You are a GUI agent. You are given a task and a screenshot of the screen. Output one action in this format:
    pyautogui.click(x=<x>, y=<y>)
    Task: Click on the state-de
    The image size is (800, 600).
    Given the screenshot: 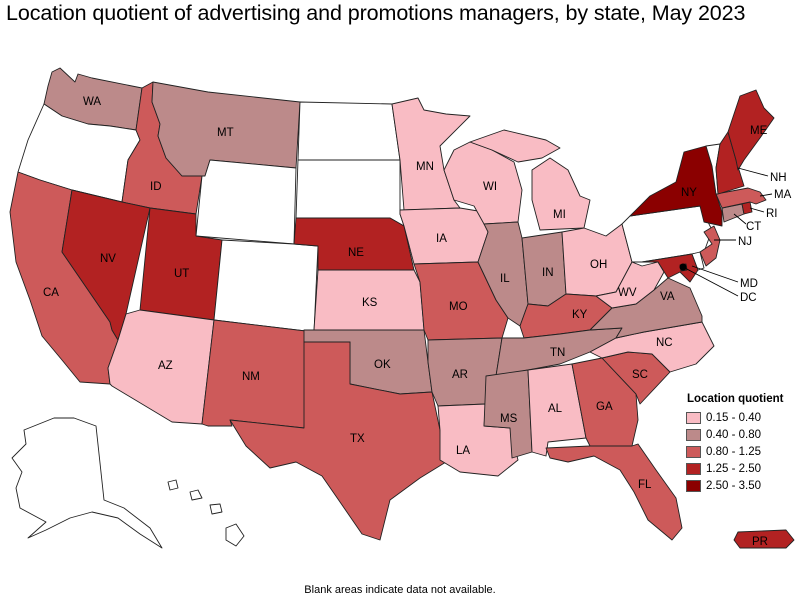 What is the action you would take?
    pyautogui.click(x=698, y=261)
    